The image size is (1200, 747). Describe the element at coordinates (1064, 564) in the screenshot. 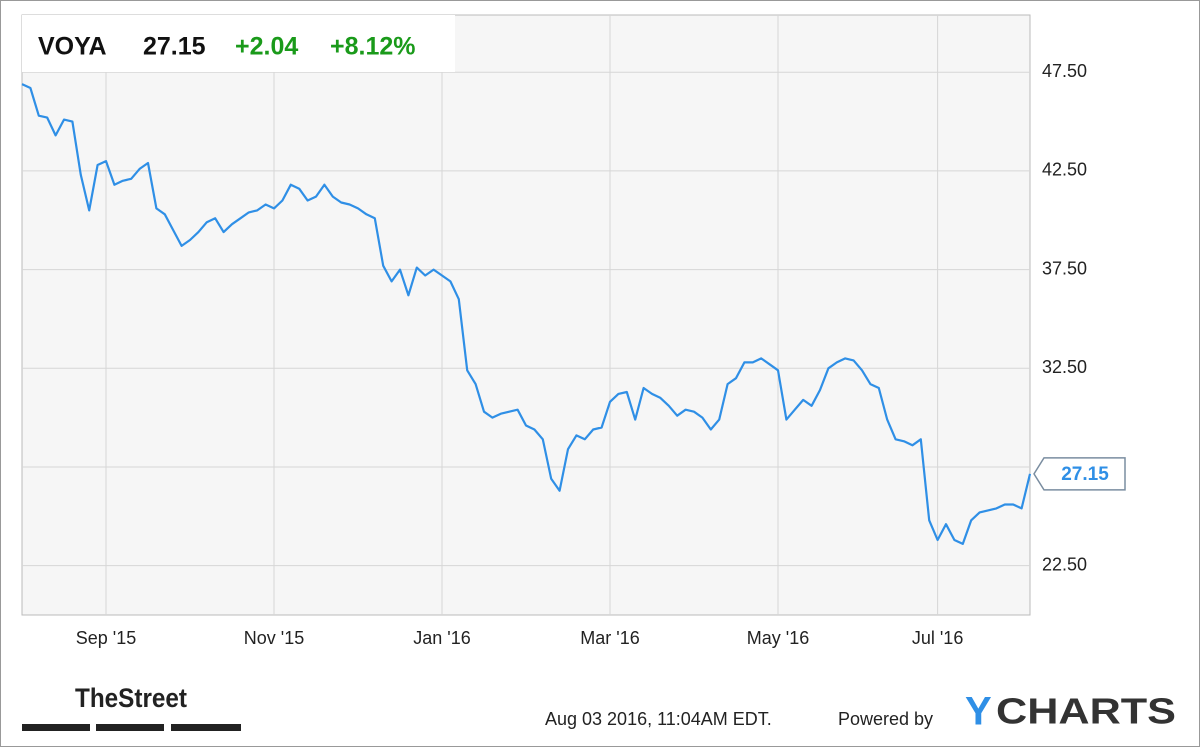

I see `y-tick-label: 22.50` at that location.